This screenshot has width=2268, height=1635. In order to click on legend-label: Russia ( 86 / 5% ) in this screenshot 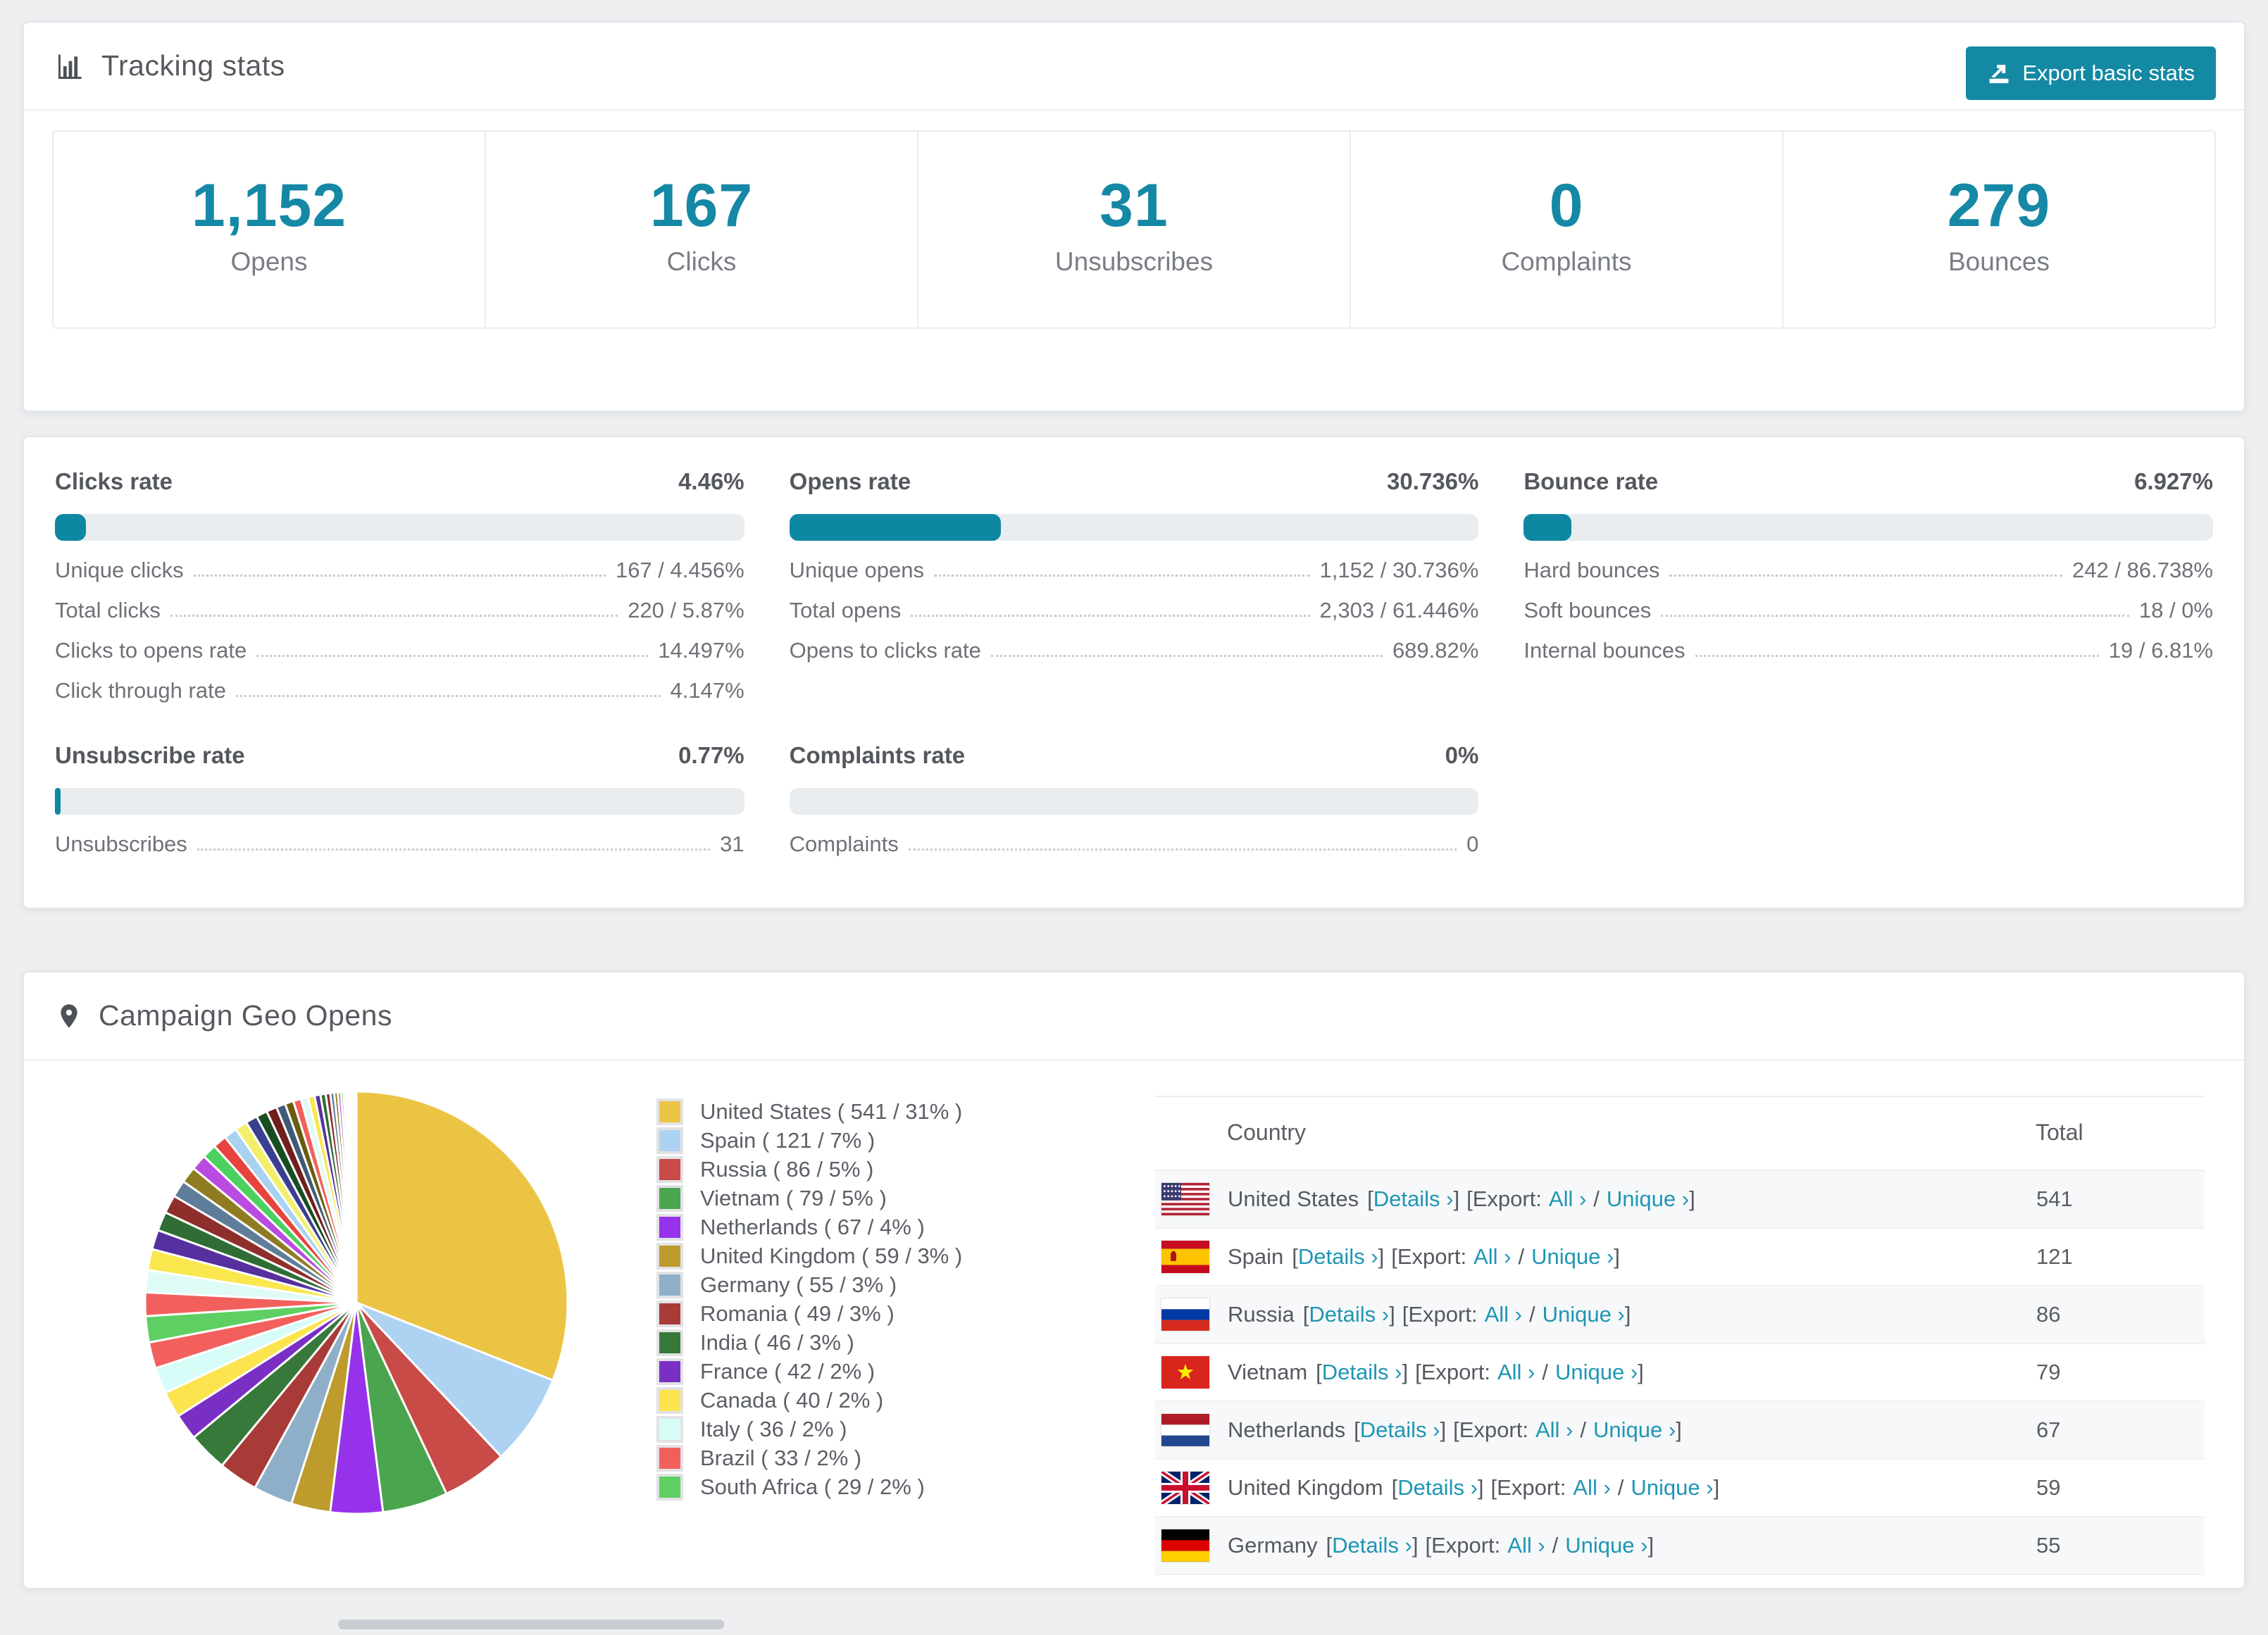, I will do `click(787, 1169)`.